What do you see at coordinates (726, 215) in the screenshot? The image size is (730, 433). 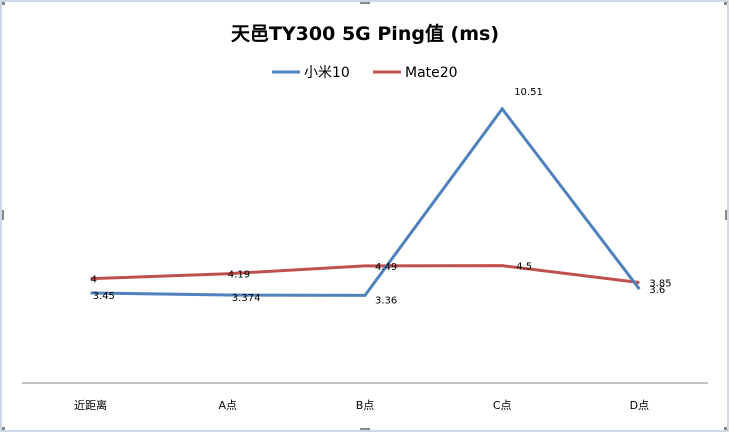 I see `resize-handle-right` at bounding box center [726, 215].